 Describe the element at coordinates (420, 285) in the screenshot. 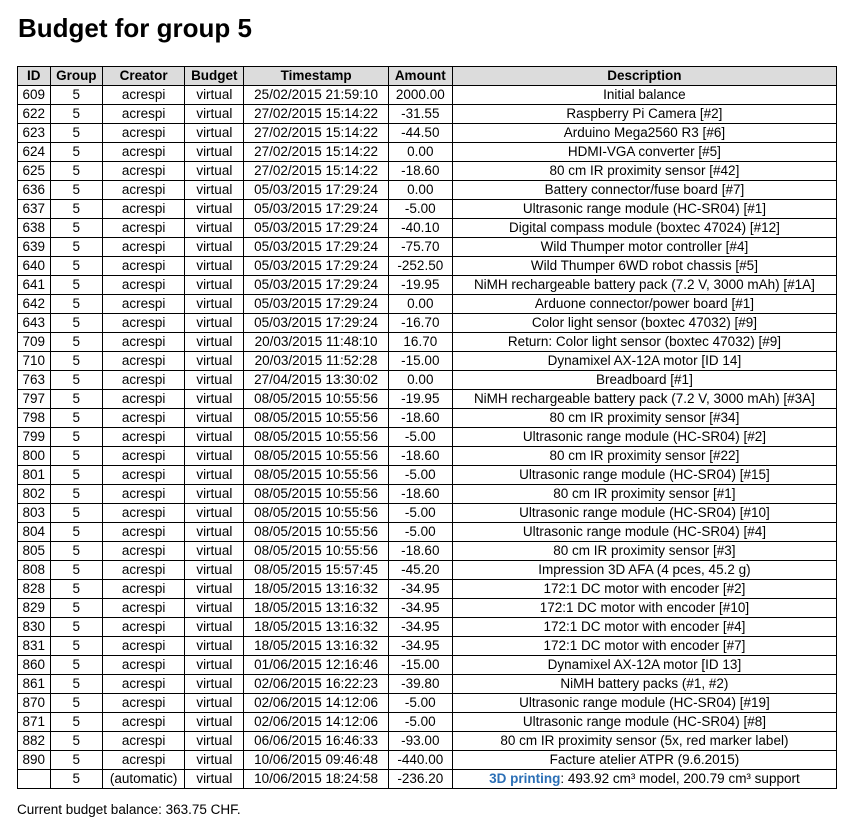

I see `cell-amount: -19.95` at that location.